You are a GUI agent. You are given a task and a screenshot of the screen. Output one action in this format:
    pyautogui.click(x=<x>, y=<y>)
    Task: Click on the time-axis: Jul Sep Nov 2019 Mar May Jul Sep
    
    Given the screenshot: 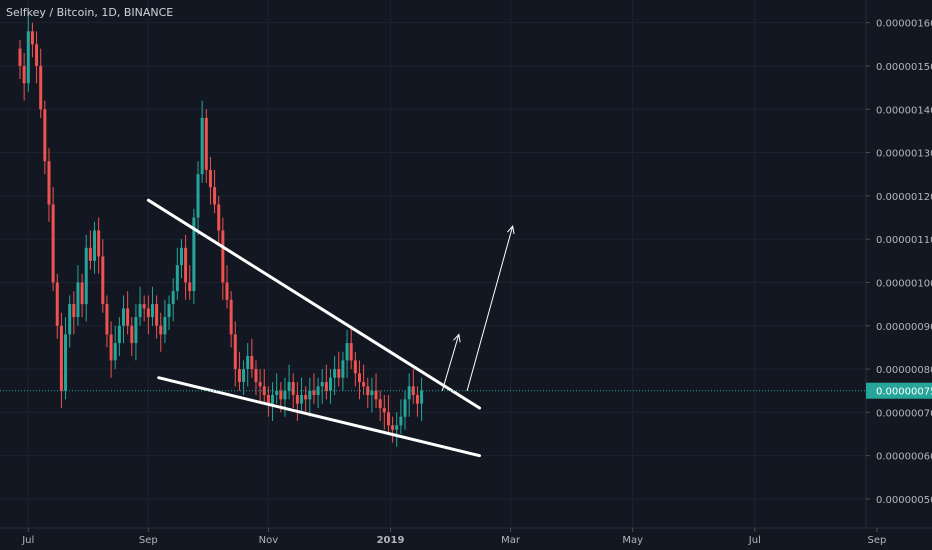 What is the action you would take?
    pyautogui.click(x=466, y=538)
    